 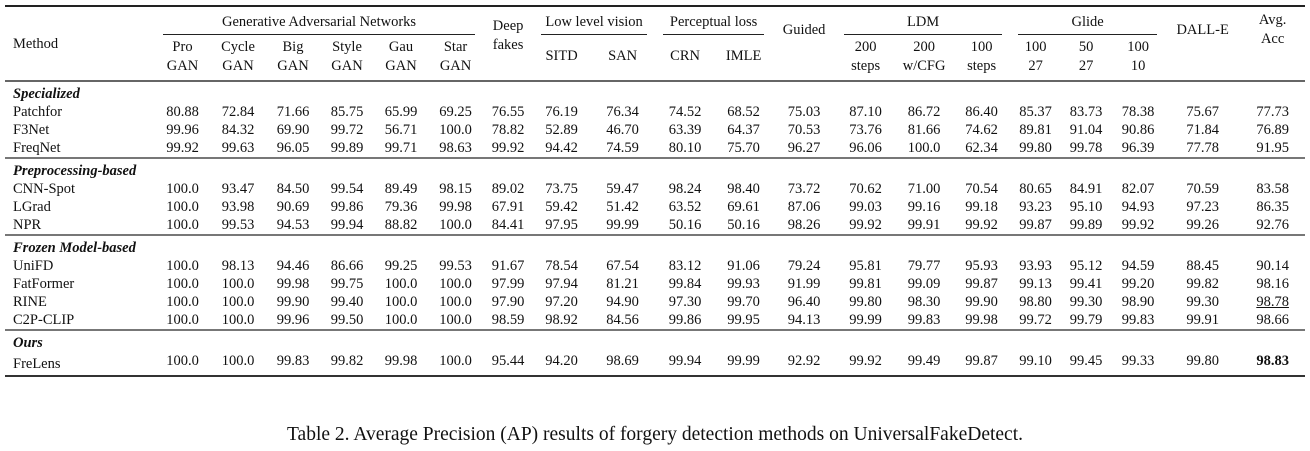 What do you see at coordinates (293, 207) in the screenshot?
I see `value-cell: 90.69` at bounding box center [293, 207].